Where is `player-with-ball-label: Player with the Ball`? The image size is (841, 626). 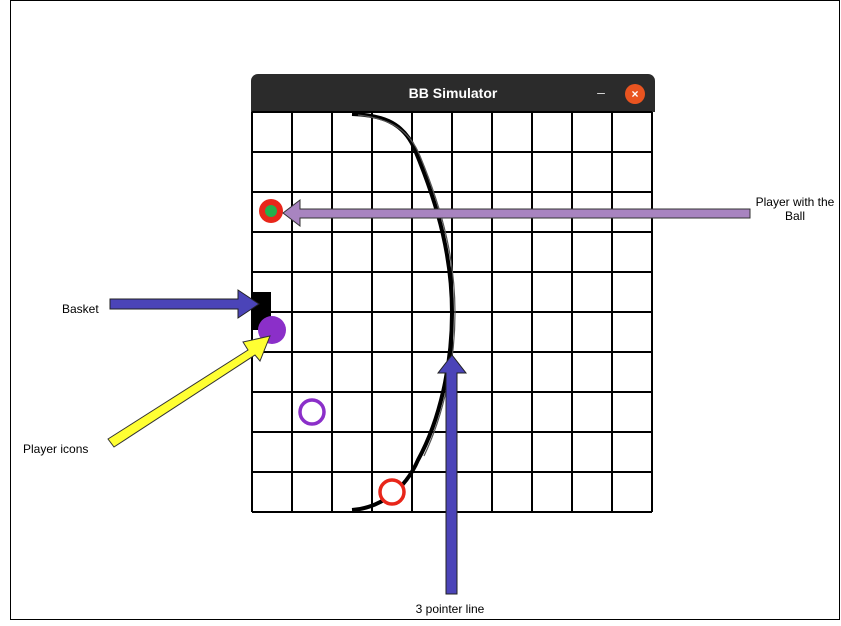 player-with-ball-label: Player with the Ball is located at coordinates (790, 209).